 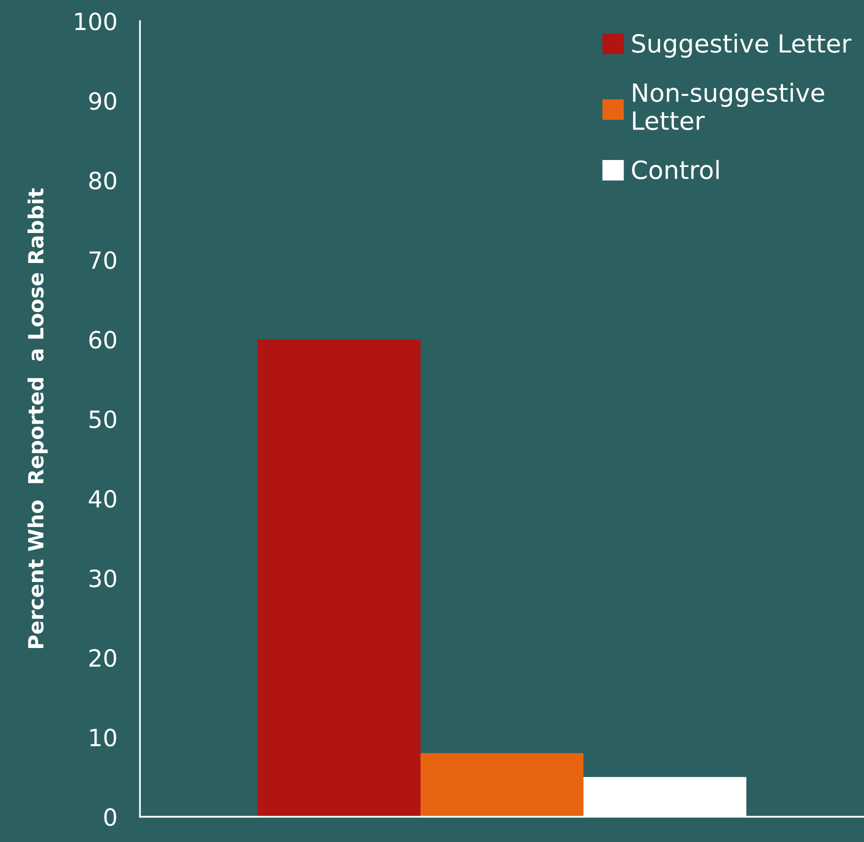 What do you see at coordinates (102, 181) in the screenshot?
I see `y-tick-label: 80` at bounding box center [102, 181].